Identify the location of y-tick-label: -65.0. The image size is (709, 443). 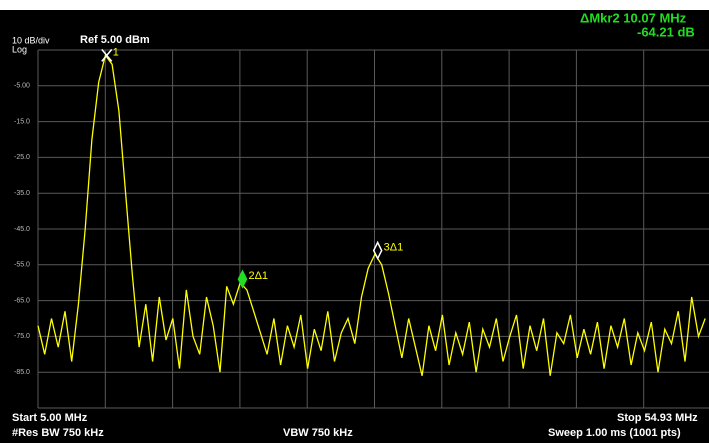
(22, 300).